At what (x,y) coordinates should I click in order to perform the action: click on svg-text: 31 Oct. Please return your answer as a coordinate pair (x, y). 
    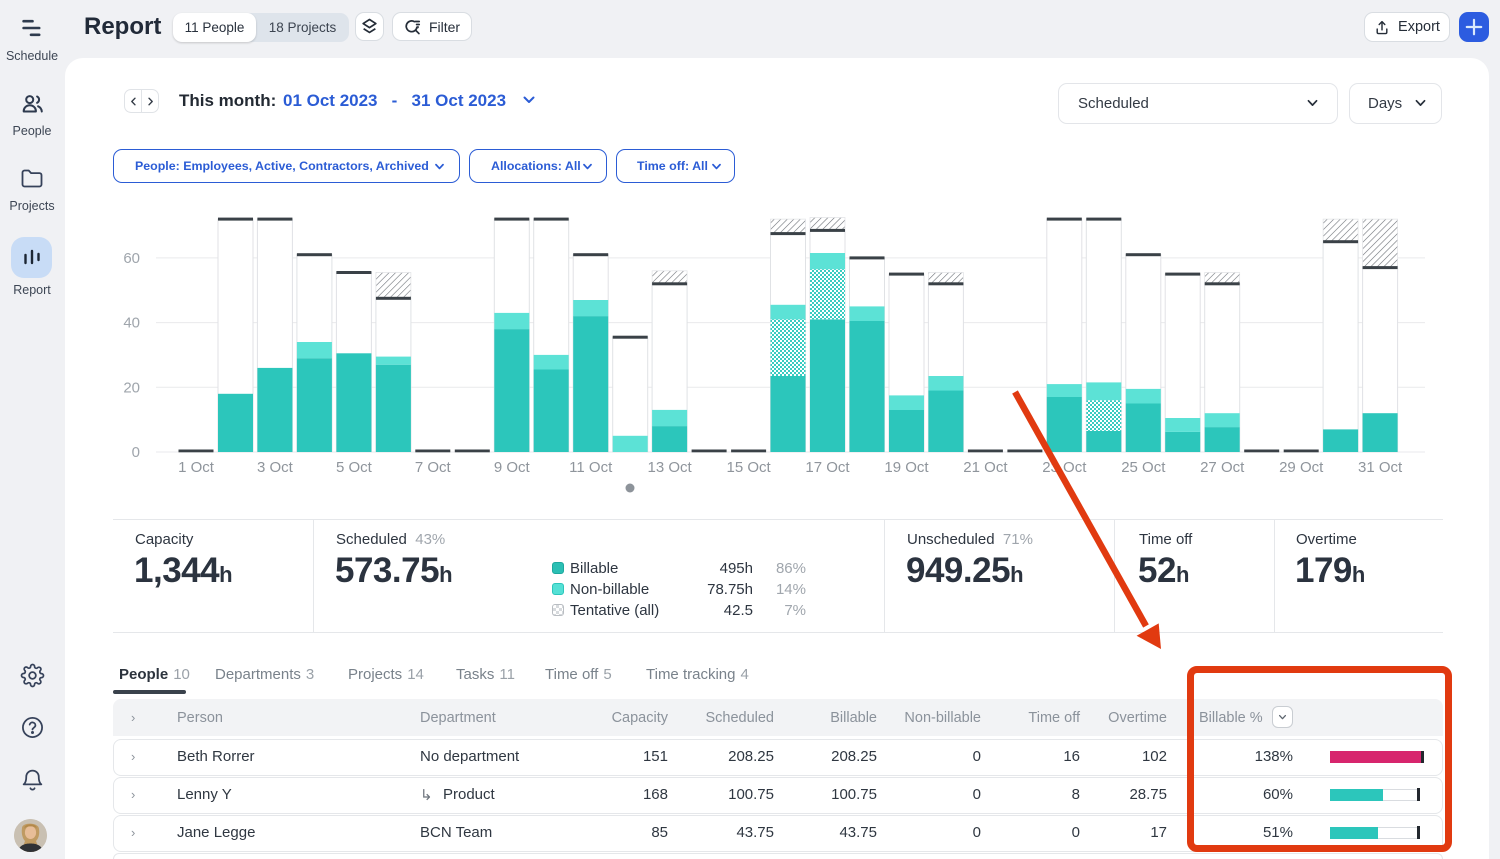
    Looking at the image, I should click on (1380, 467).